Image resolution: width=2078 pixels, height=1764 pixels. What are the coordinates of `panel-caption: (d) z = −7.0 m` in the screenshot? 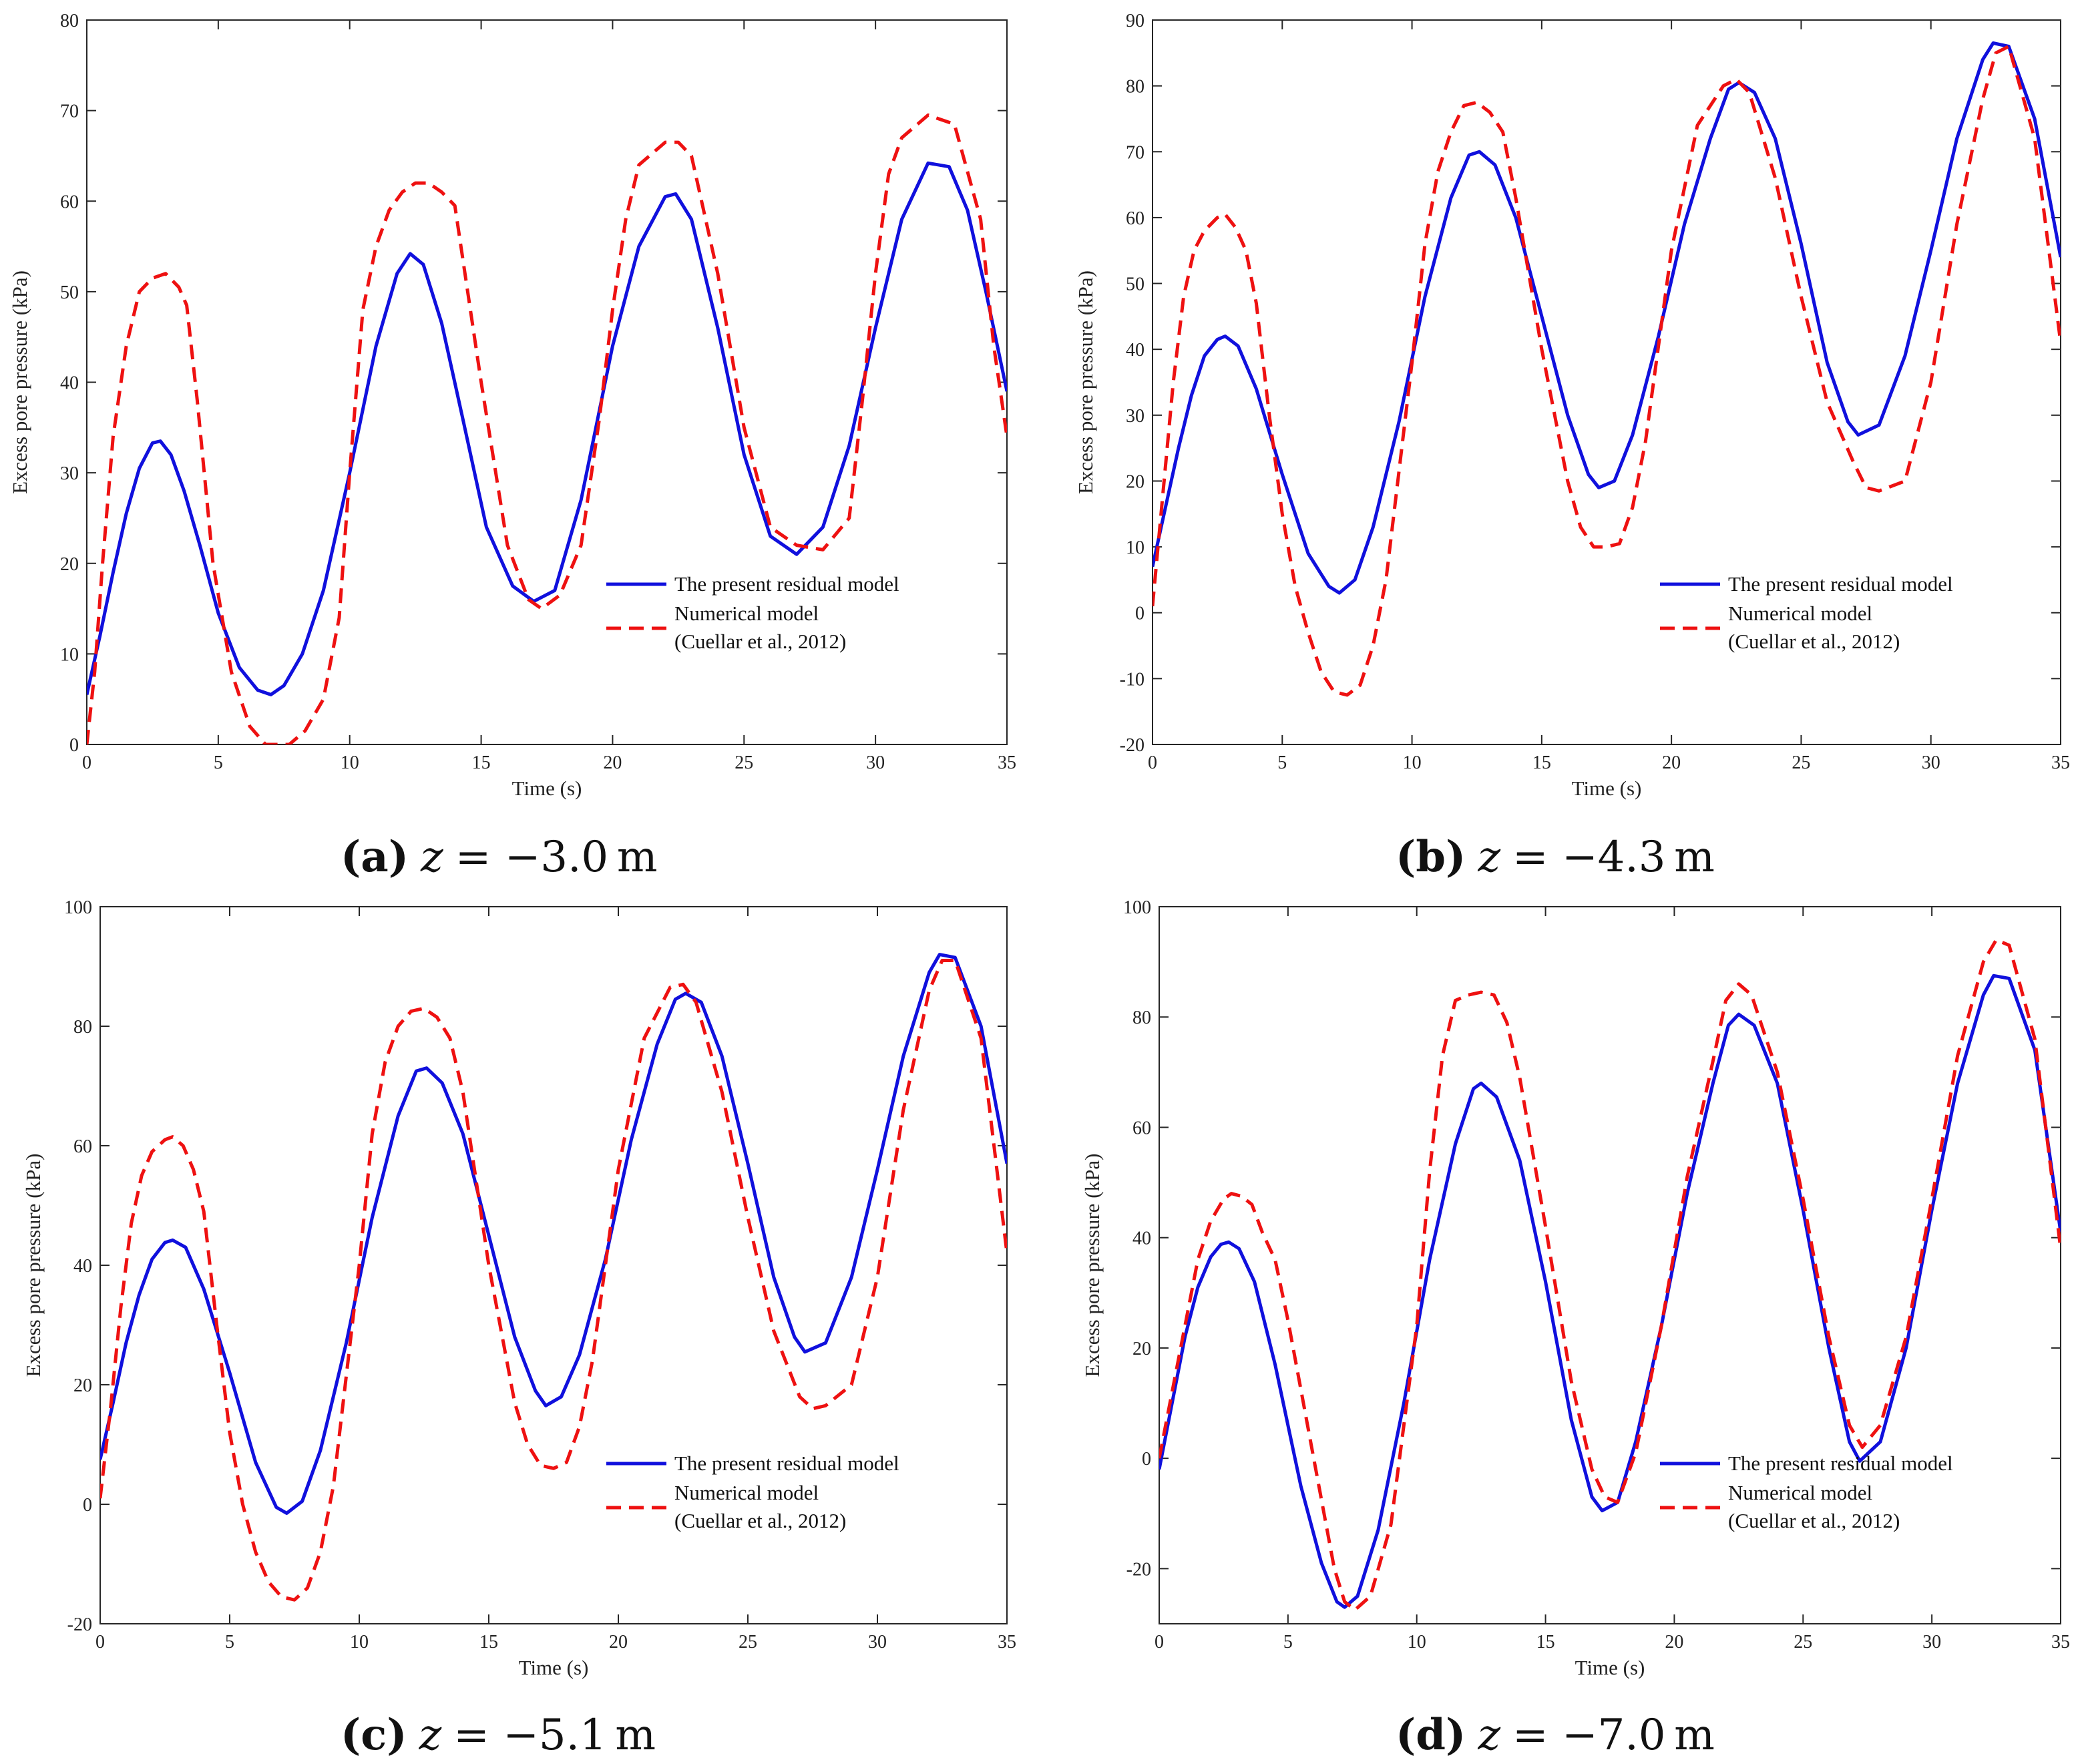 It's located at (1555, 1735).